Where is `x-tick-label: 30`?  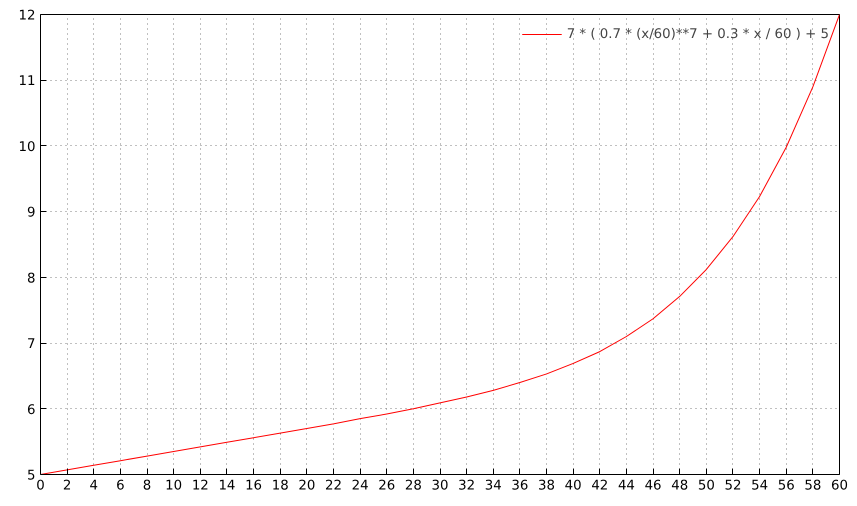
x-tick-label: 30 is located at coordinates (440, 486).